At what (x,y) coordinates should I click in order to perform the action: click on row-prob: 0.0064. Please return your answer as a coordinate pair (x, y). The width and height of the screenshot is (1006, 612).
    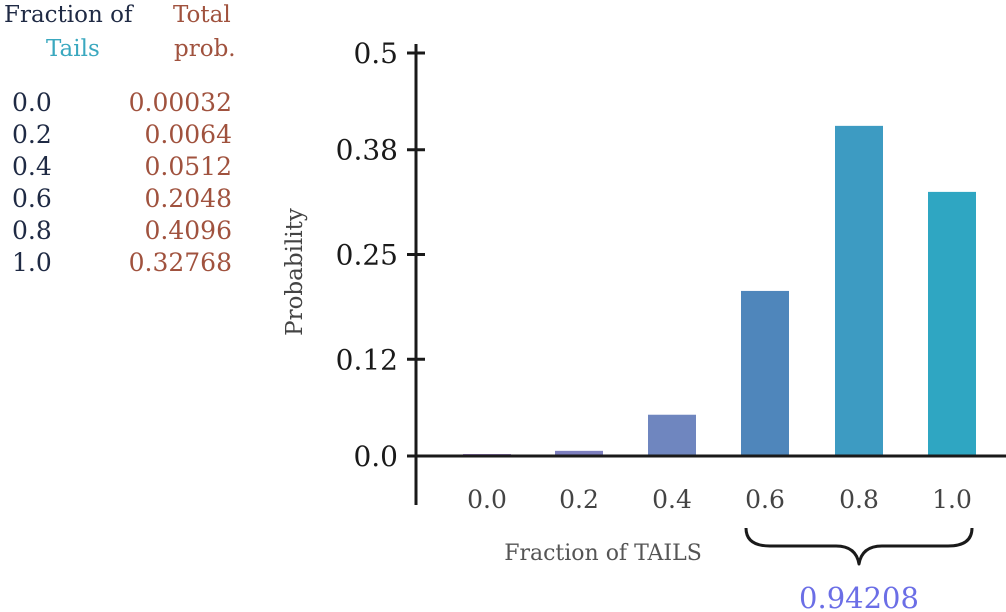
    Looking at the image, I should click on (188, 134).